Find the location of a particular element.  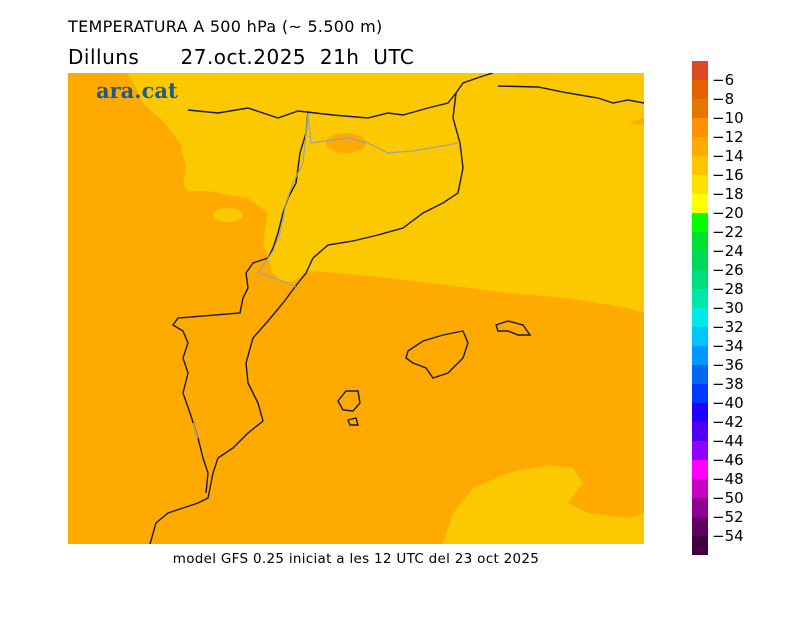

legend-label: −44 is located at coordinates (728, 441).